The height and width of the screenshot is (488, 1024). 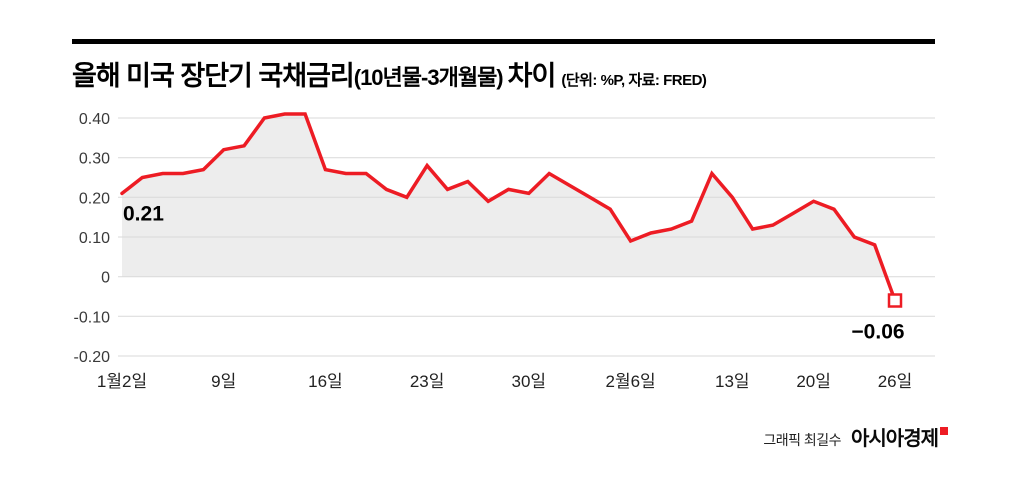 I want to click on x-axis-label: 13일, so click(x=732, y=381).